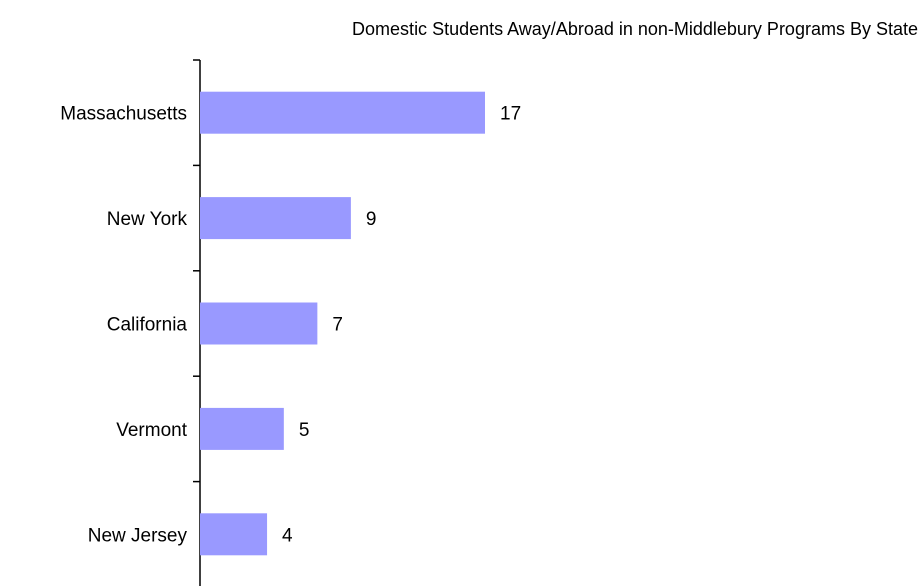  Describe the element at coordinates (234, 534) in the screenshot. I see `bar-new-jersey` at that location.